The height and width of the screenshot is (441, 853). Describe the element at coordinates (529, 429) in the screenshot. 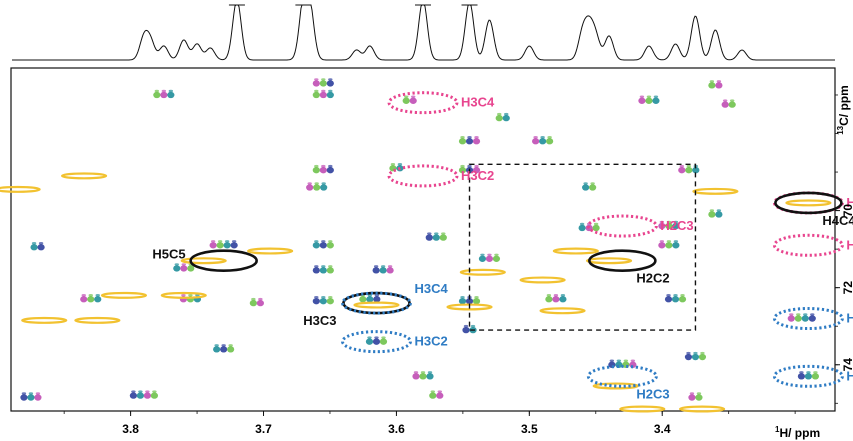

I see `x-tick-label: 3.5` at that location.